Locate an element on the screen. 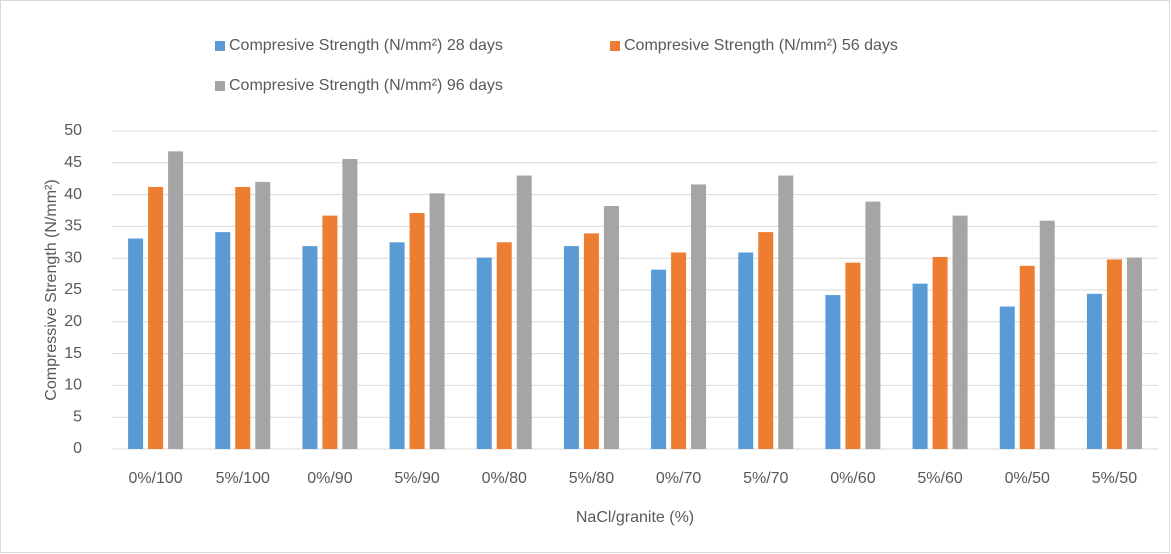 Image resolution: width=1171 pixels, height=554 pixels. legend-label: Compresive Strength (N/mm²) 56 days is located at coordinates (761, 45).